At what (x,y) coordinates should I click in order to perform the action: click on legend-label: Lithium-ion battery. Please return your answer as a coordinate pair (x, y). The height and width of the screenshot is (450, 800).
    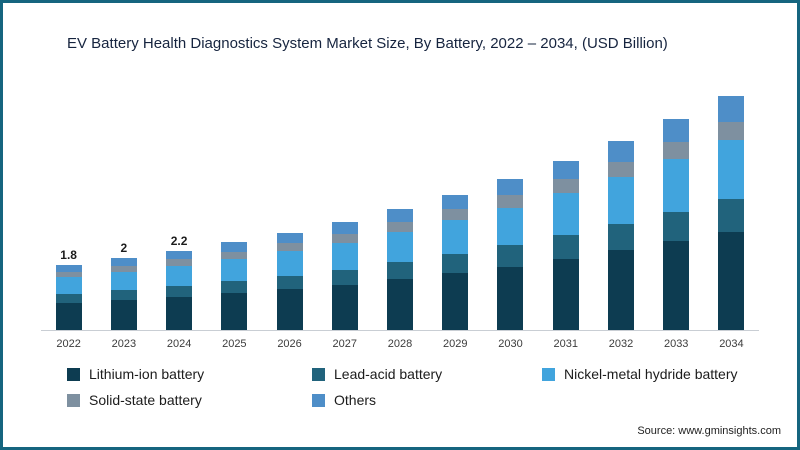
    Looking at the image, I should click on (147, 374).